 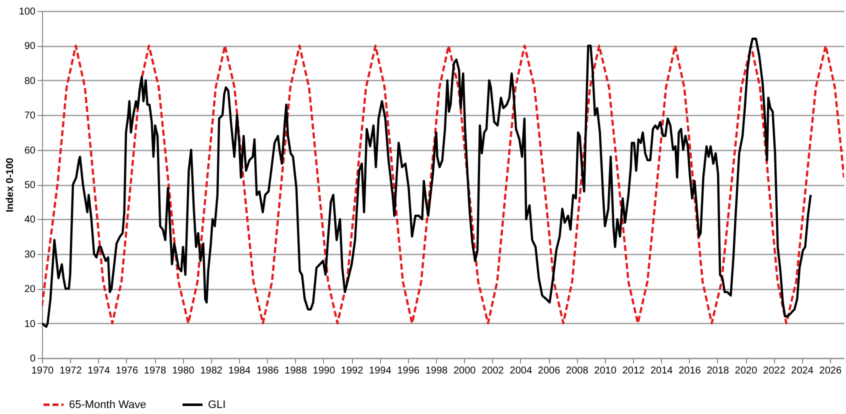 What do you see at coordinates (217, 404) in the screenshot?
I see `legend-label: GLI` at bounding box center [217, 404].